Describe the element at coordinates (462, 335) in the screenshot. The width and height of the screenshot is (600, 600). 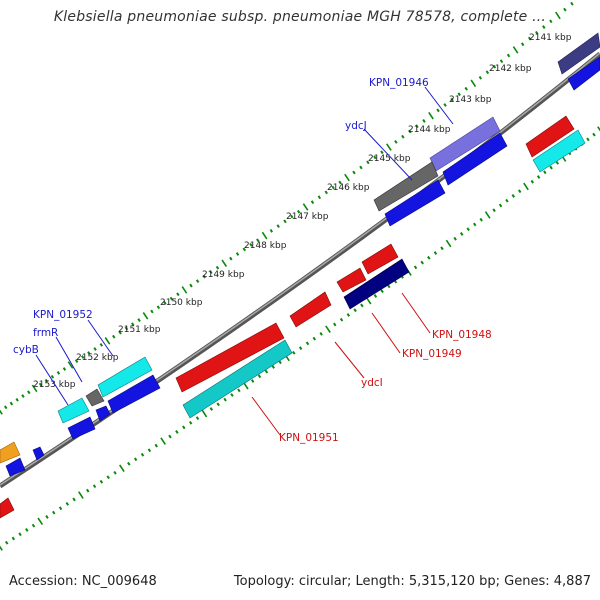
I see `gene-label-kpn-01948: KPN_01948` at that location.